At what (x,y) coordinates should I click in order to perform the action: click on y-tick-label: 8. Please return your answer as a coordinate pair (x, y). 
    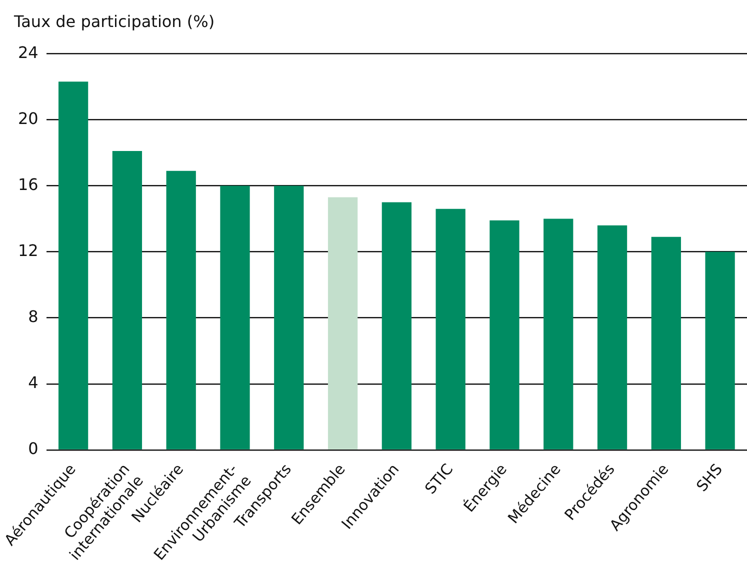
    Looking at the image, I should click on (33, 316).